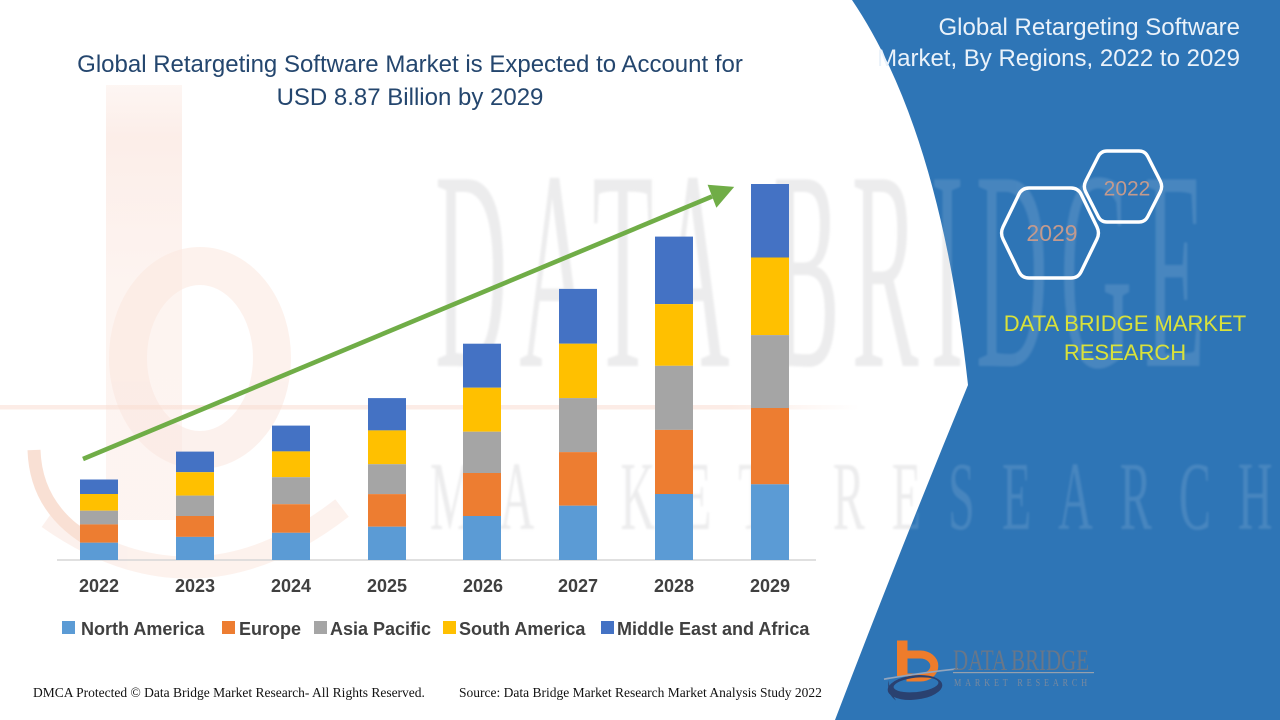  I want to click on svg-text: MARKET RESEARCH, so click(1022, 683).